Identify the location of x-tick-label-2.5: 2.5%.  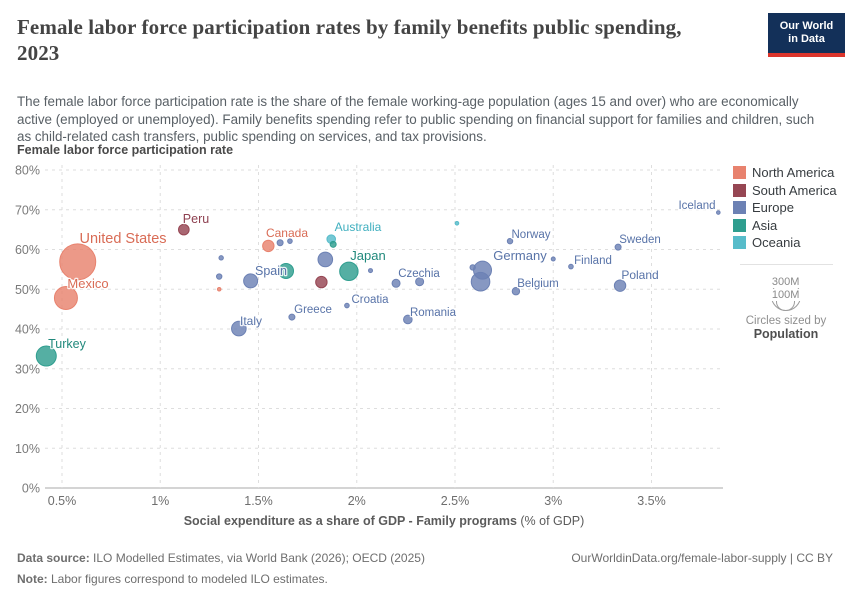
(455, 501).